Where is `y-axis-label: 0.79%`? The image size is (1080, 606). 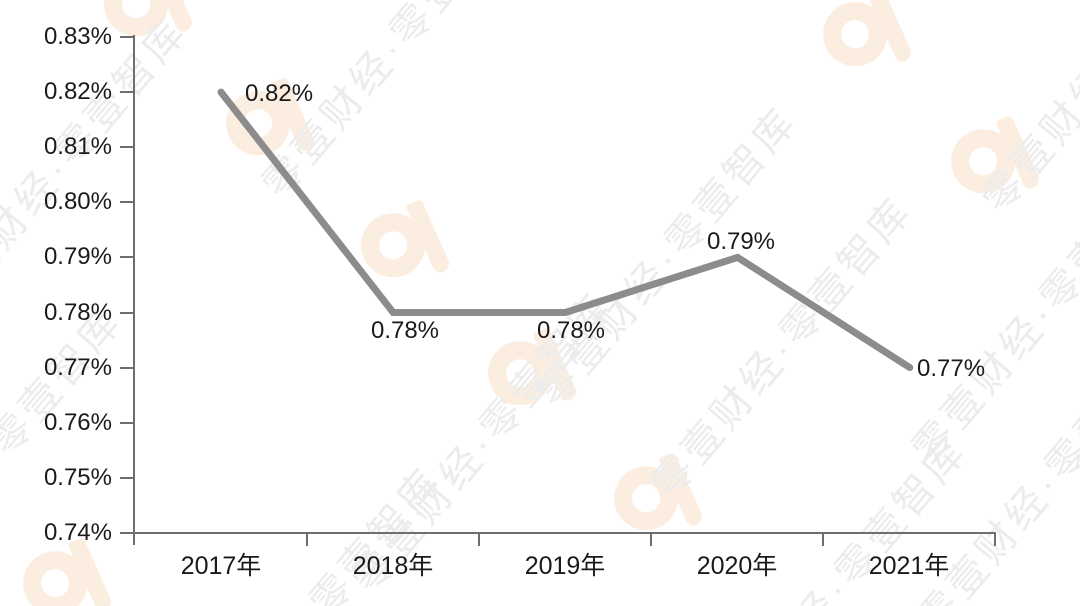 y-axis-label: 0.79% is located at coordinates (77, 256).